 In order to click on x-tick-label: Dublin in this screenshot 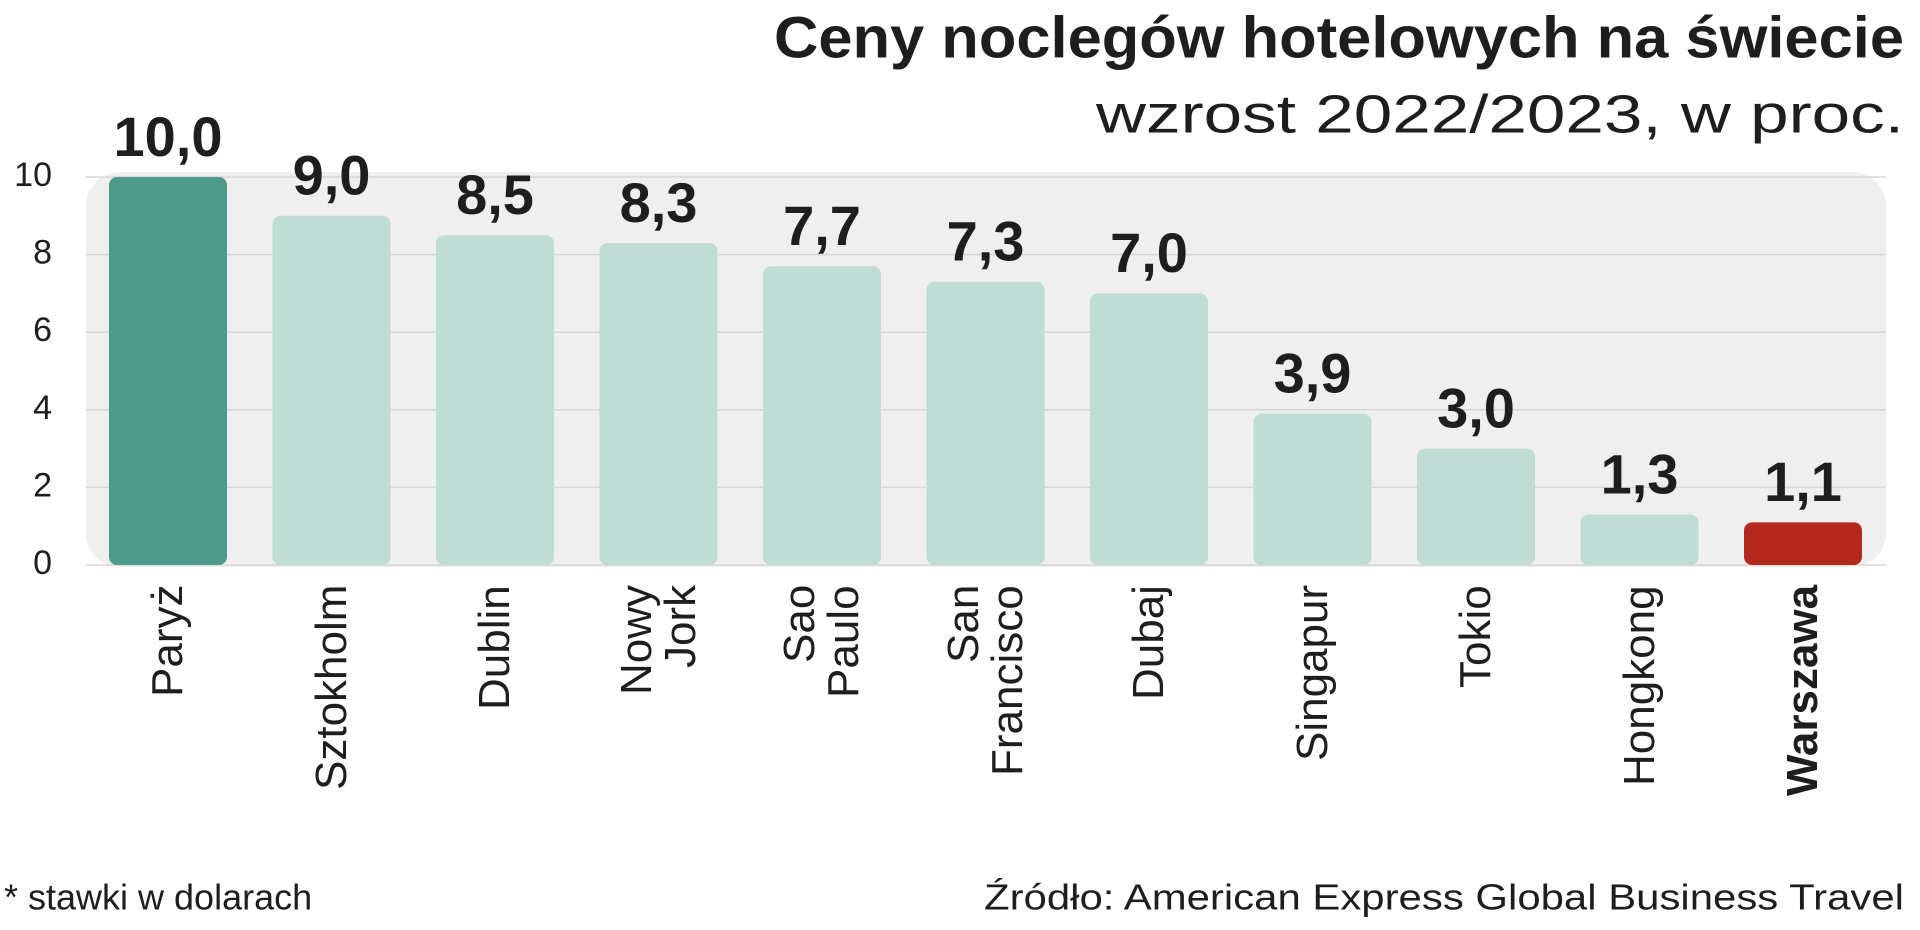, I will do `click(494, 647)`.